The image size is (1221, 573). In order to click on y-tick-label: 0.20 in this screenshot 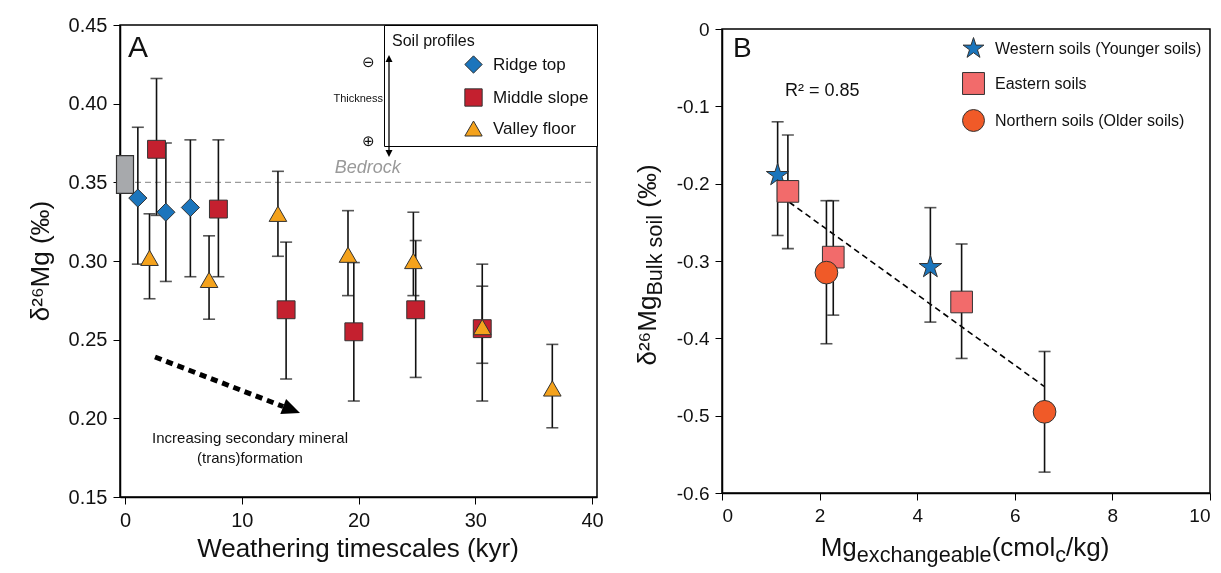, I will do `click(88, 417)`.